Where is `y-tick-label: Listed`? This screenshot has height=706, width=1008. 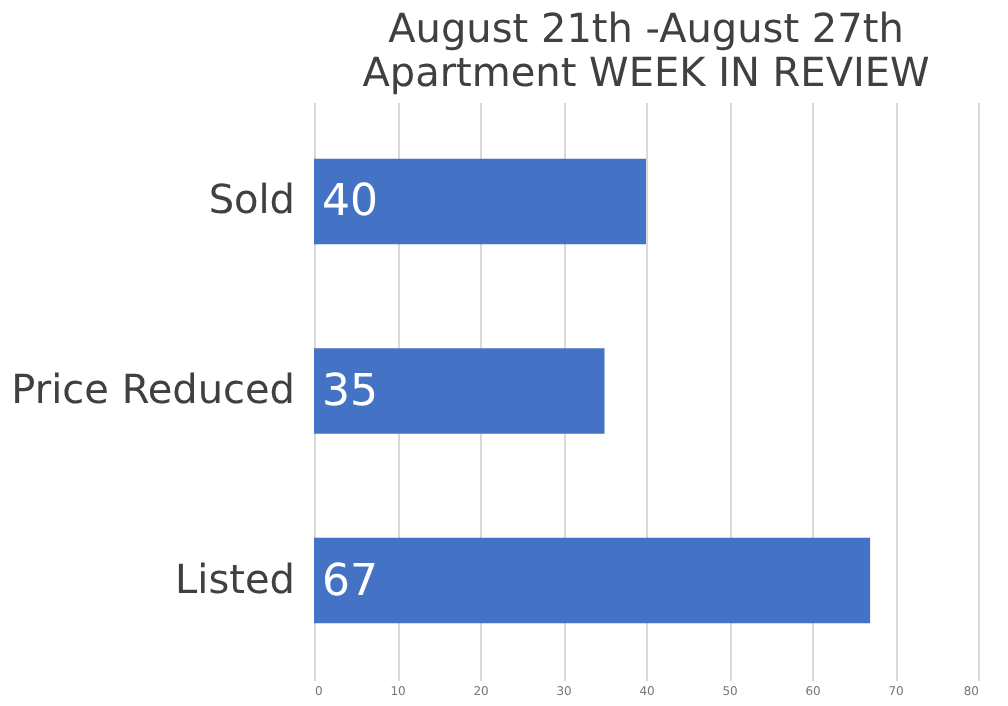
y-tick-label: Listed is located at coordinates (235, 578).